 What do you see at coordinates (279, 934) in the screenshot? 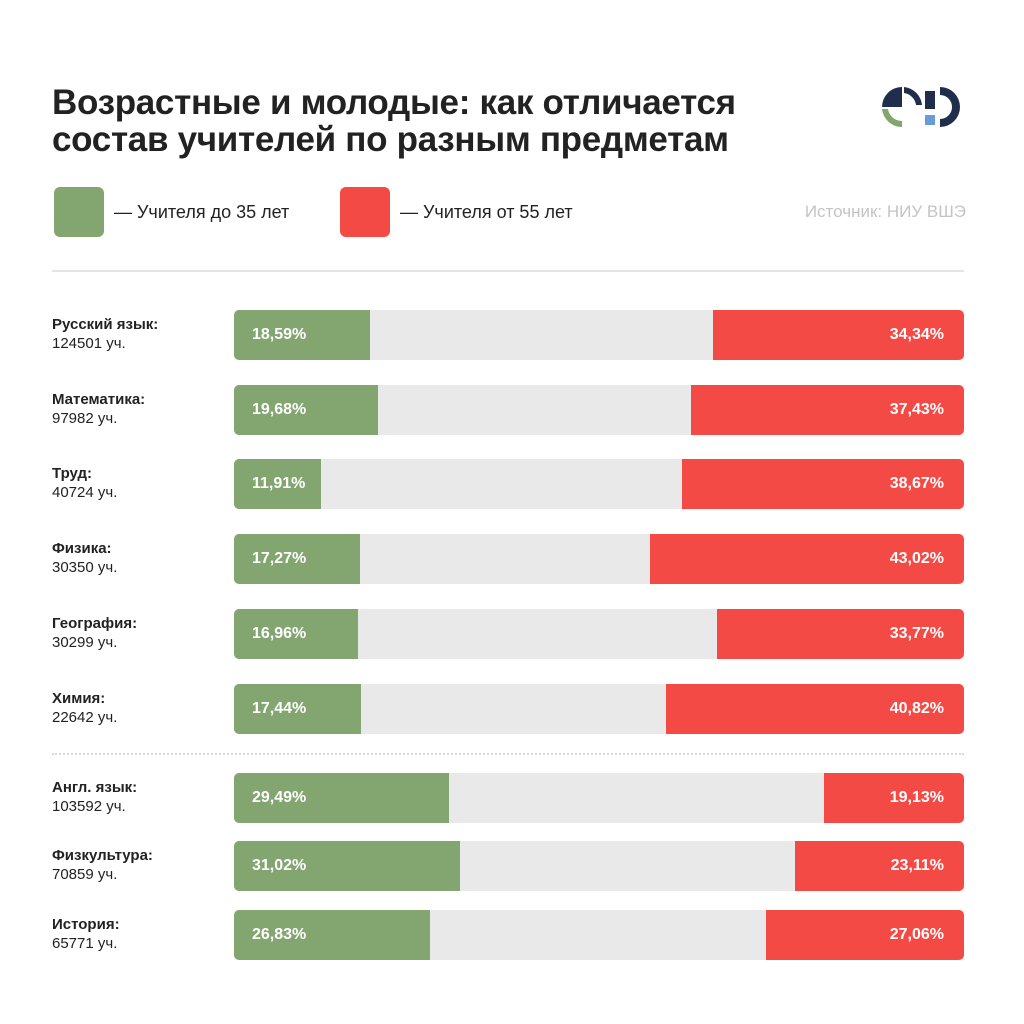
I see `value-label-young: 26,83%` at bounding box center [279, 934].